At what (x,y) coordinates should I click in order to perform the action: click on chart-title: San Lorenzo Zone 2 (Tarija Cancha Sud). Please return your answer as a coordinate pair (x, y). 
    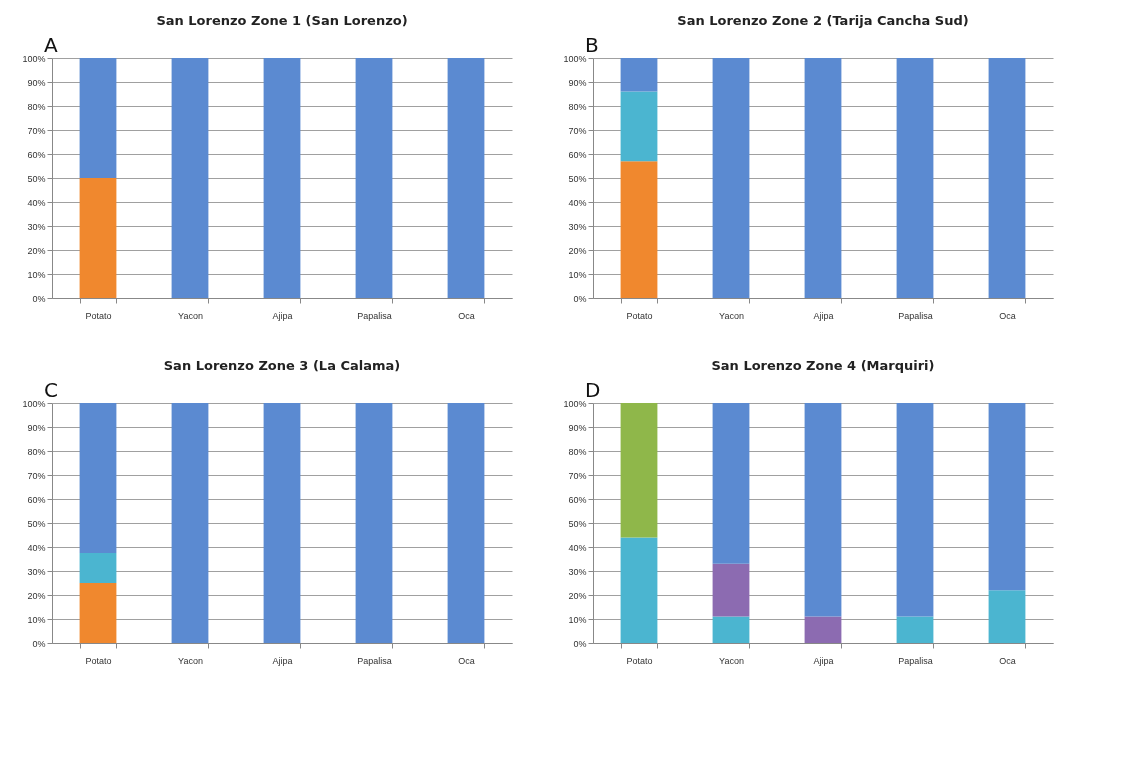
    Looking at the image, I should click on (823, 20).